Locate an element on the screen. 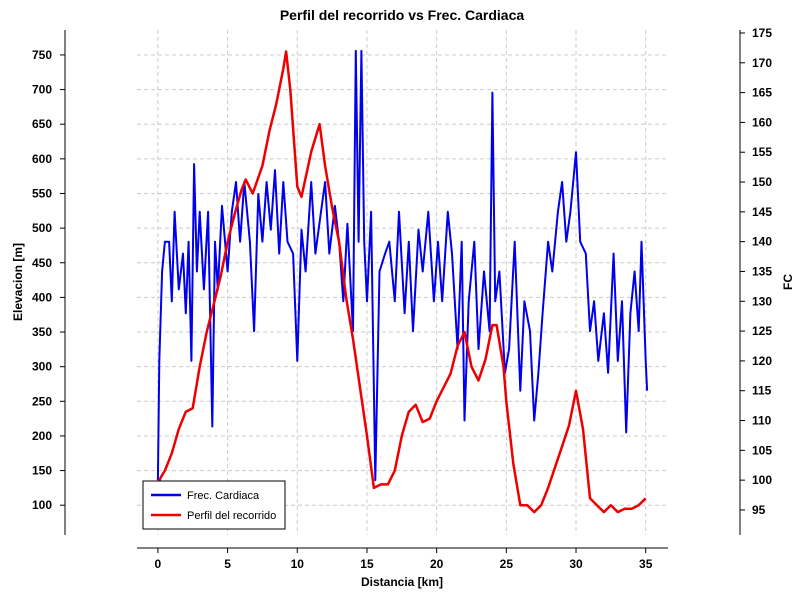  y2-tick-label: 150 is located at coordinates (762, 182).